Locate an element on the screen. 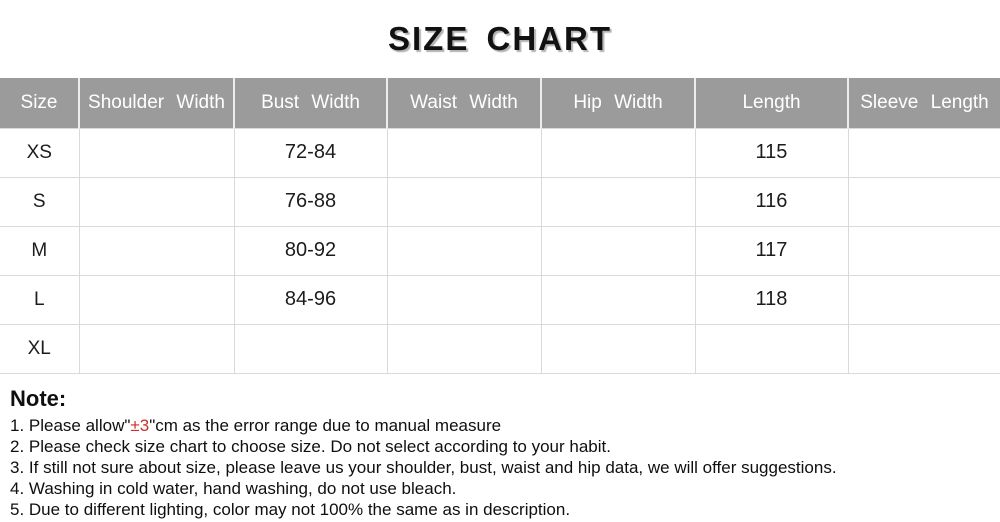  title-bar: SIZE CHART is located at coordinates (500, 39).